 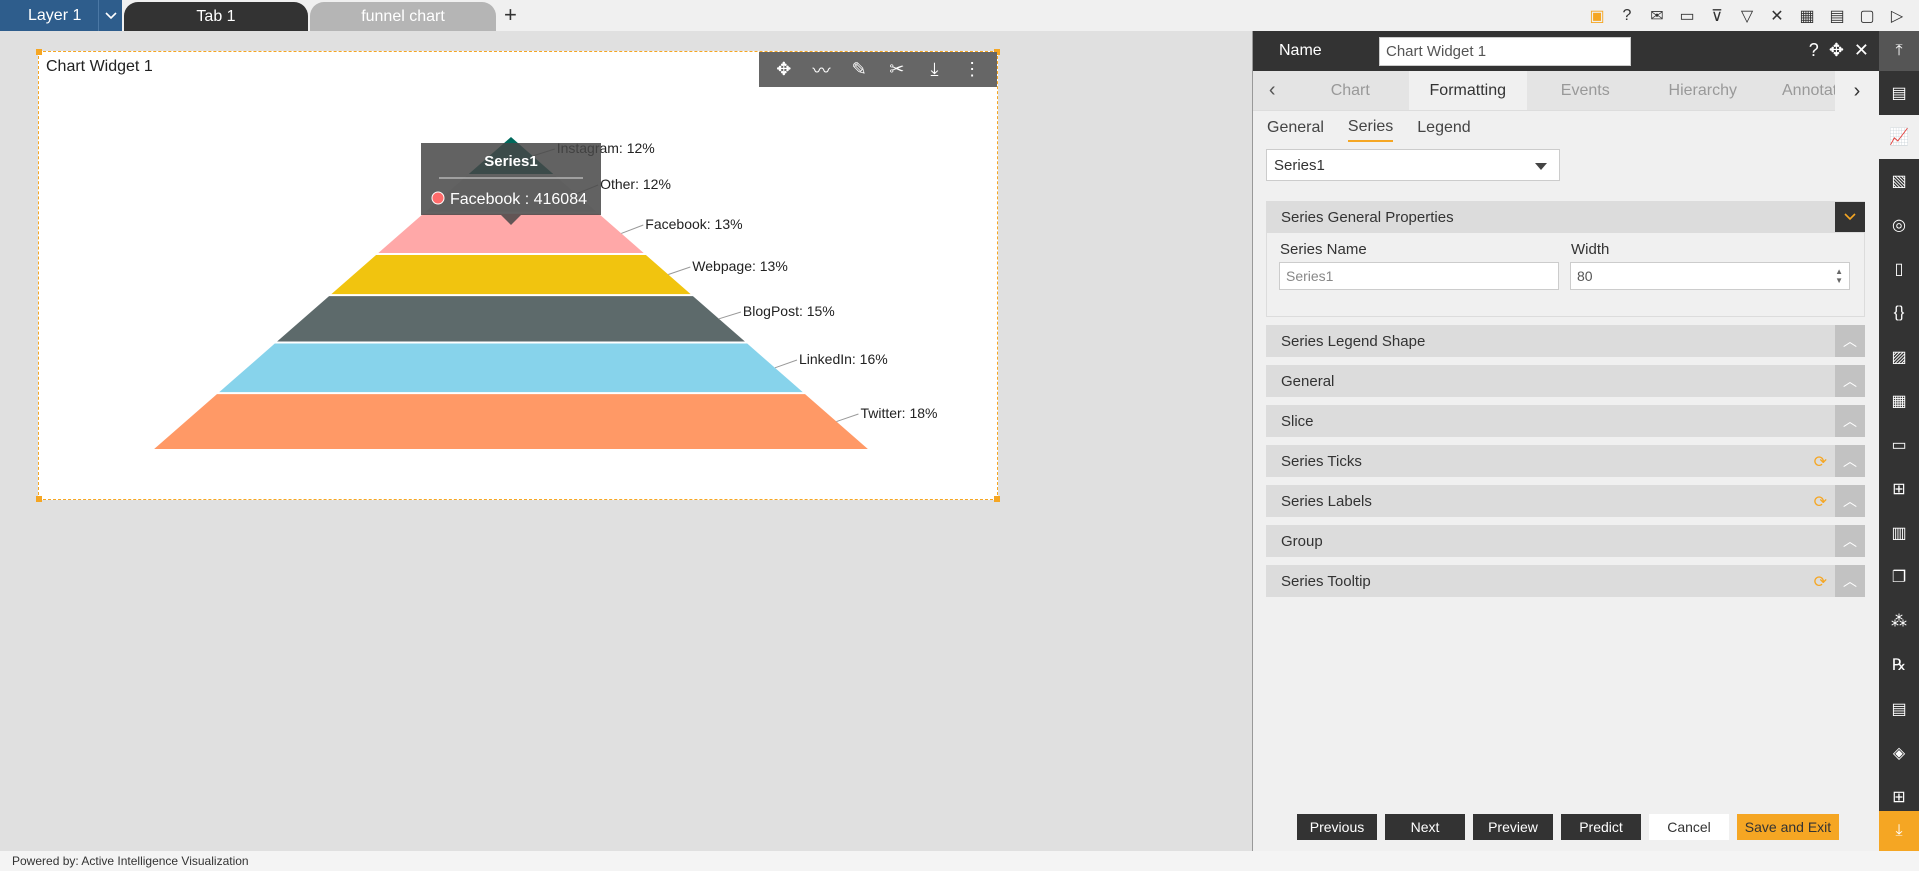 What do you see at coordinates (1837, 16) in the screenshot?
I see `screen-icon: ▤` at bounding box center [1837, 16].